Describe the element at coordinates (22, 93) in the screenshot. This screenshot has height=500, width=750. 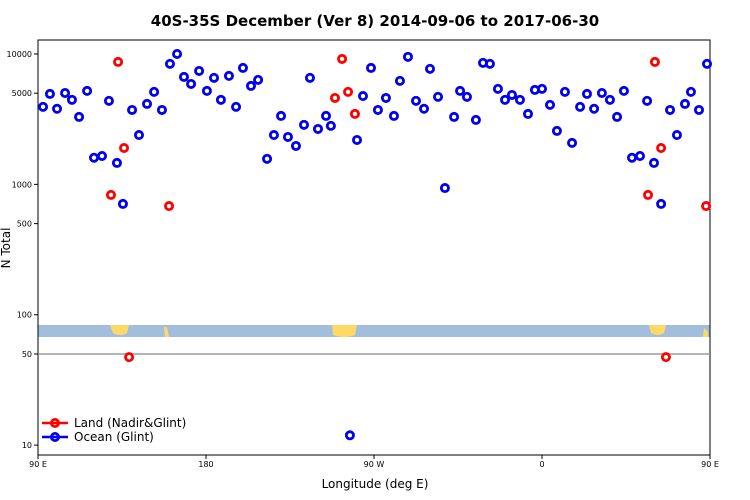
I see `y-tick-label: 5000` at that location.